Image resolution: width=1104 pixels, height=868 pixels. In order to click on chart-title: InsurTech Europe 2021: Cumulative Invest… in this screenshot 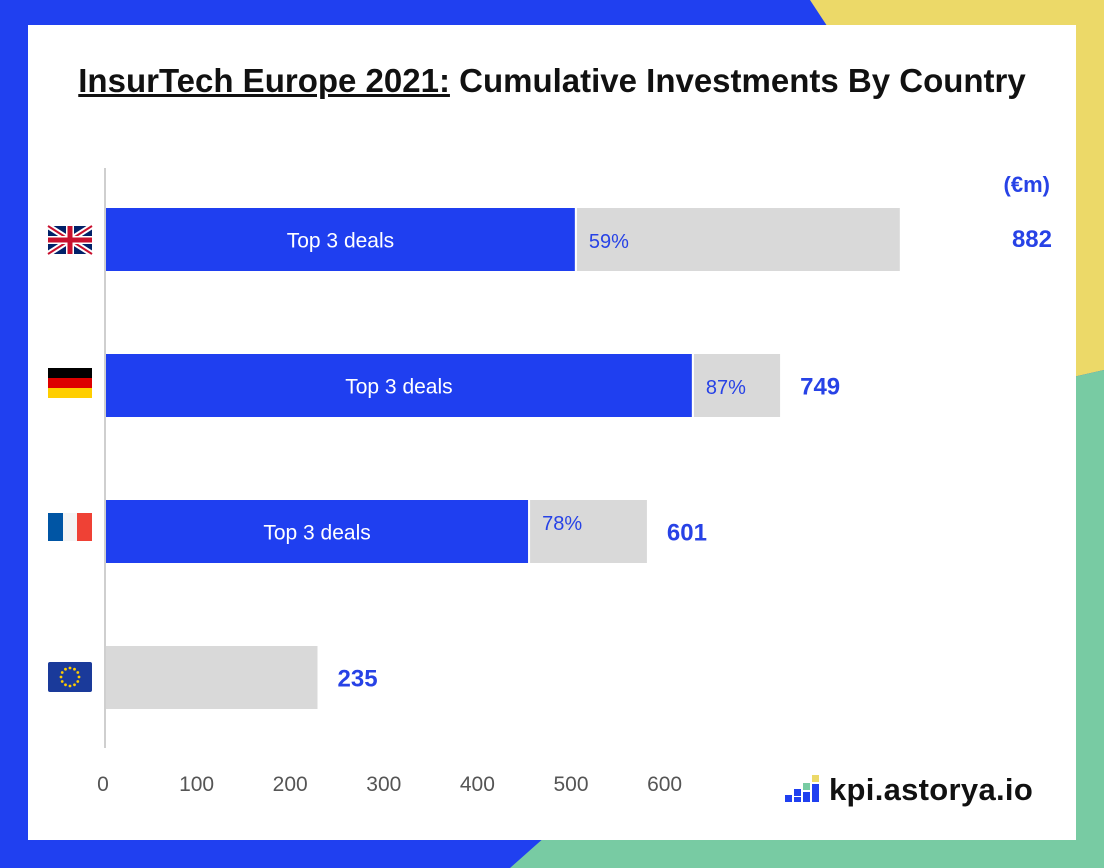, I will do `click(552, 81)`.